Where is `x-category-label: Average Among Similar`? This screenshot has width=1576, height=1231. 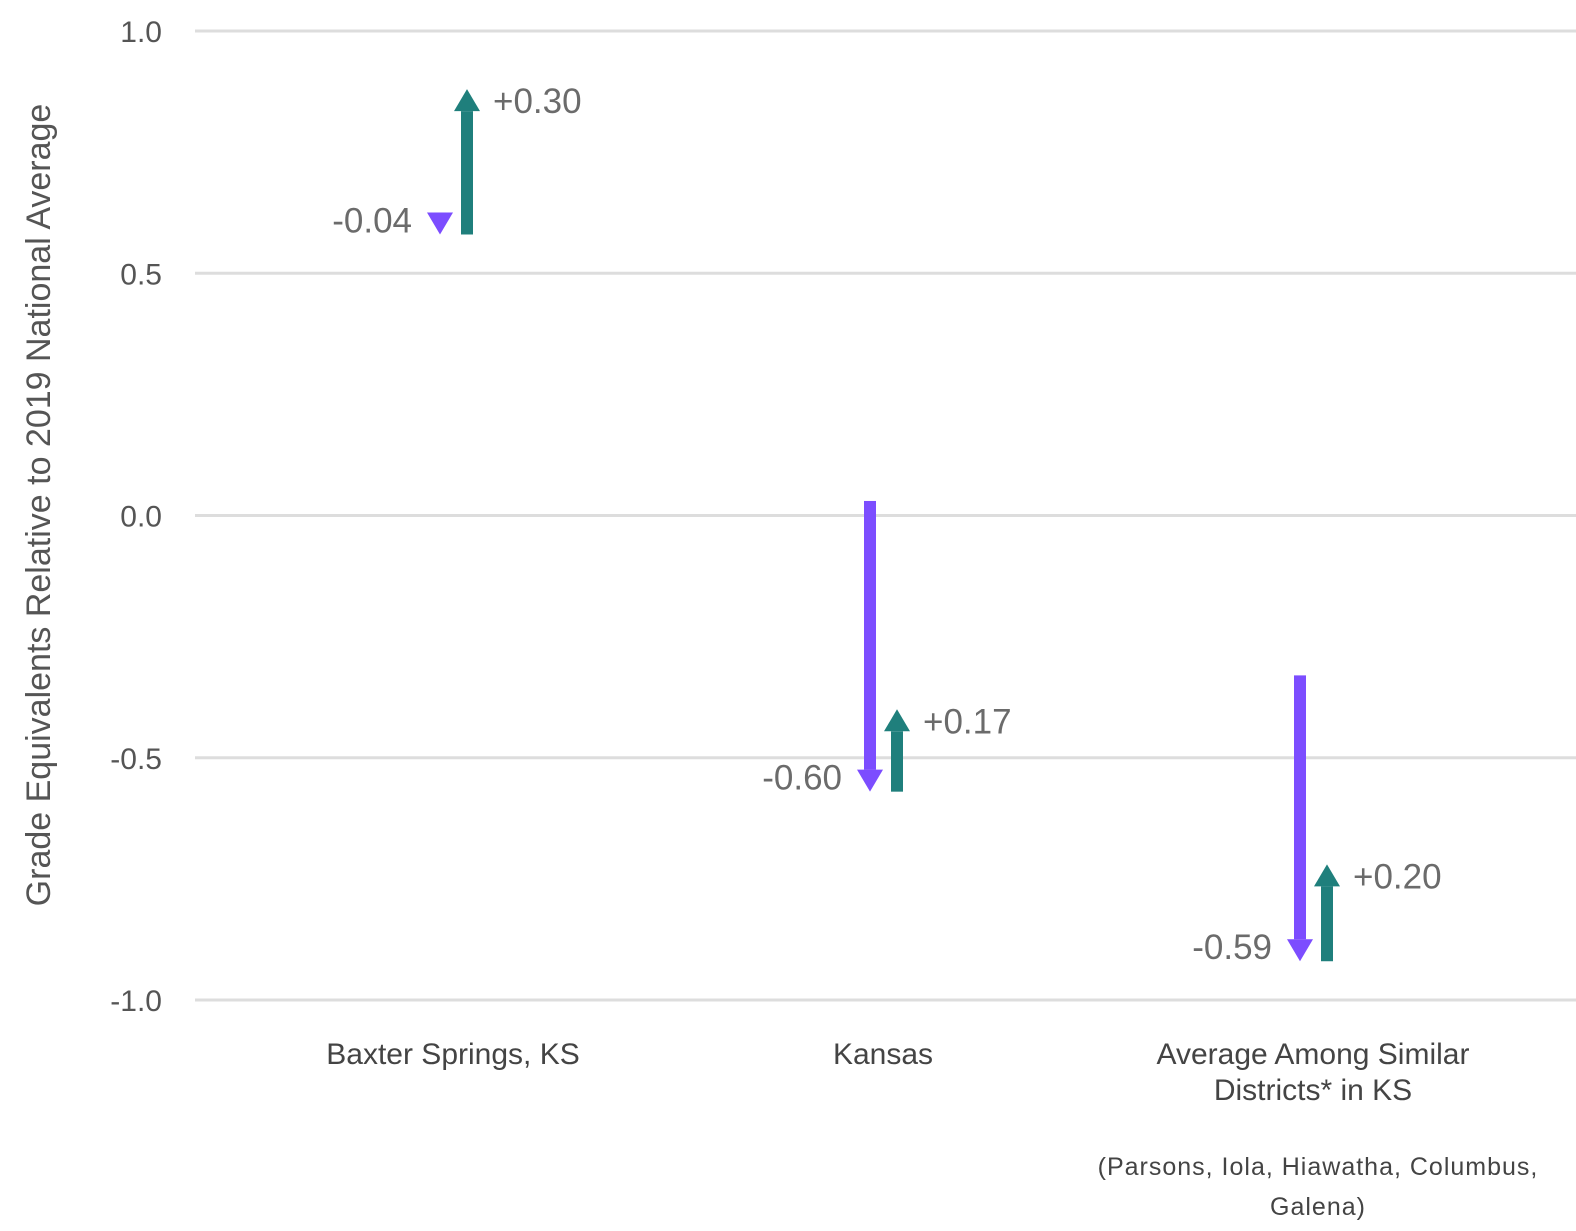 x-category-label: Average Among Similar is located at coordinates (1313, 1054).